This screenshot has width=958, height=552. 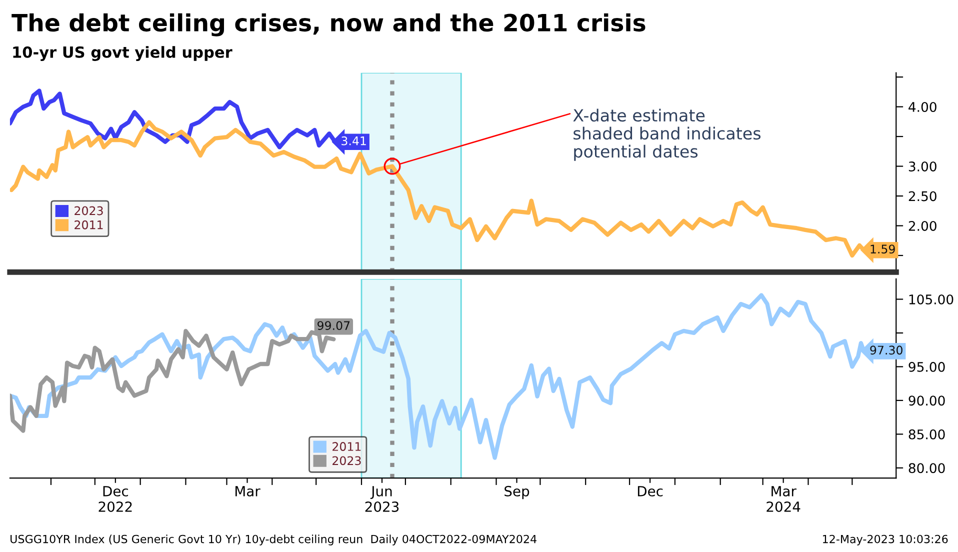 I want to click on x-tick-label: Mar, so click(x=248, y=491).